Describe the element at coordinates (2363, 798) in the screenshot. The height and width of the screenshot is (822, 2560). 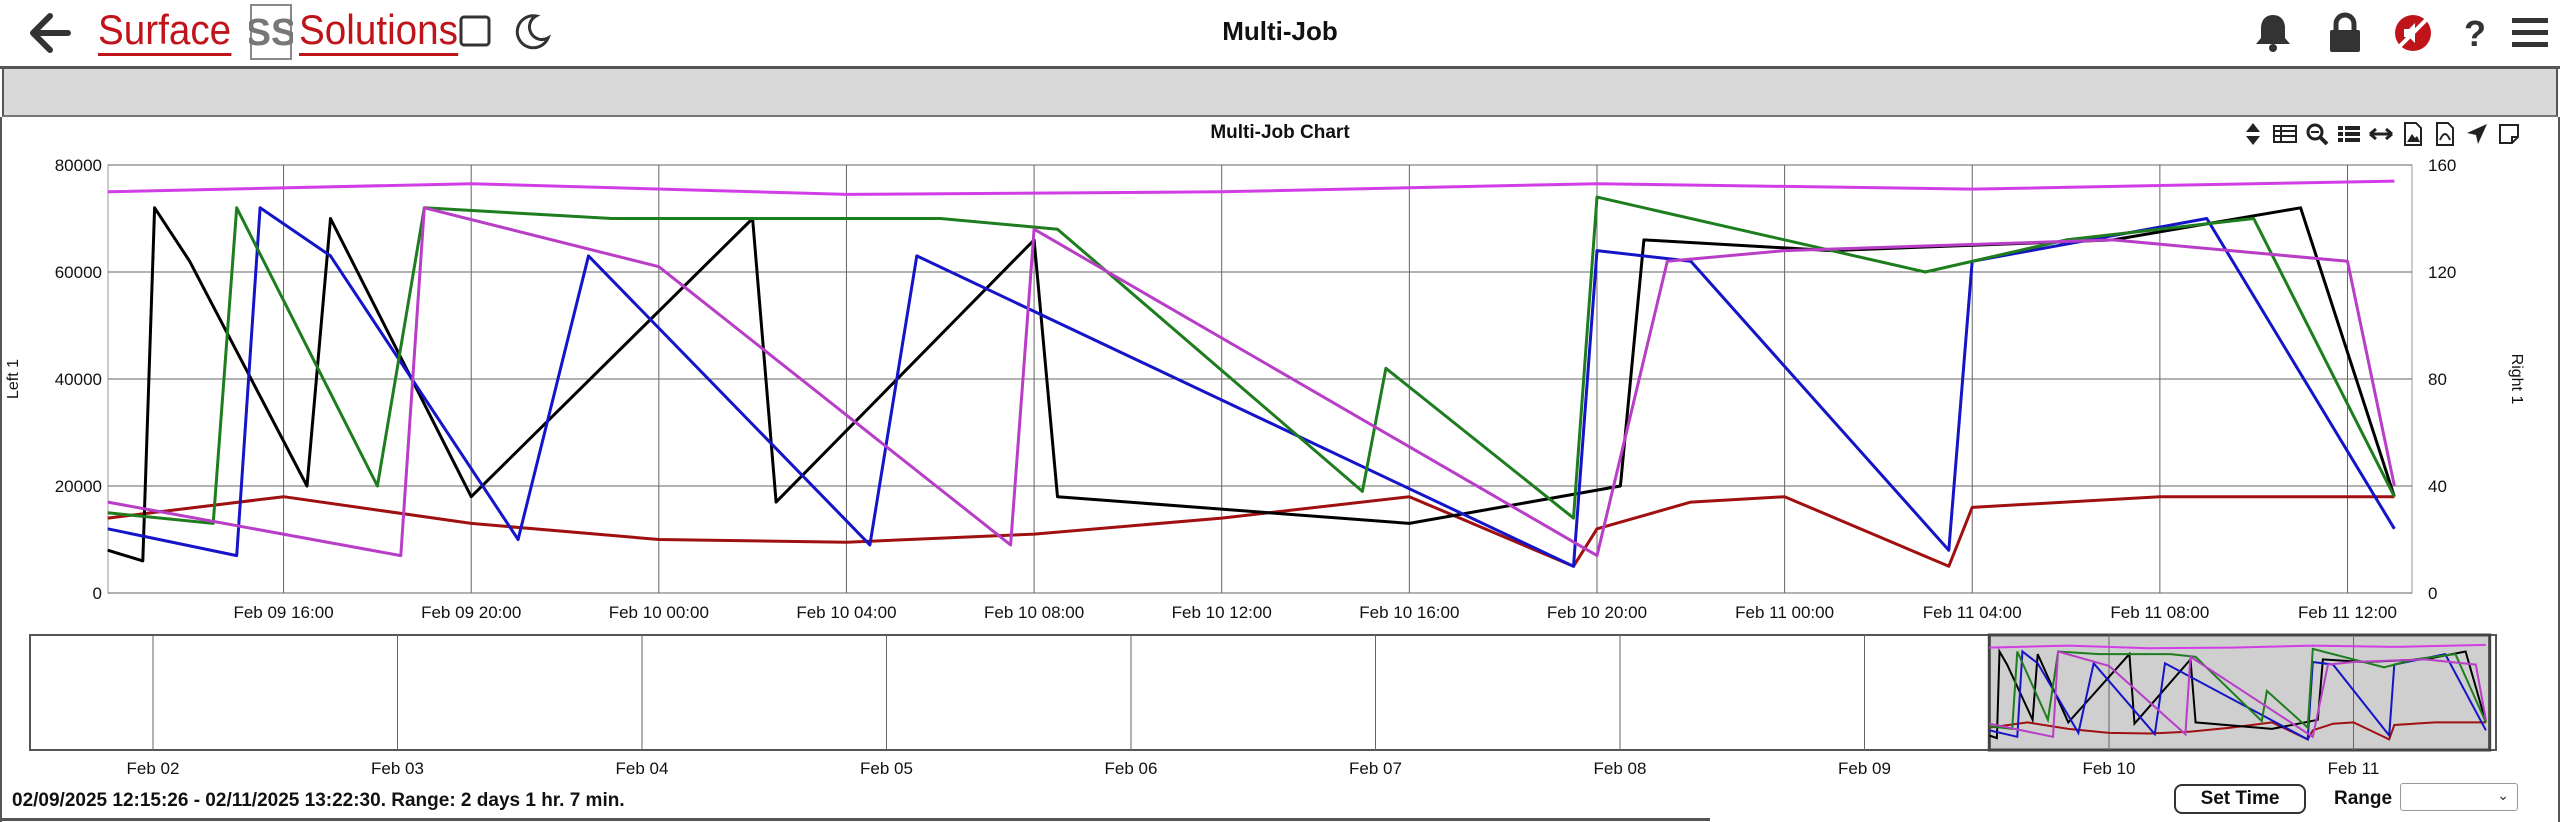
I see `range-label: Range` at that location.